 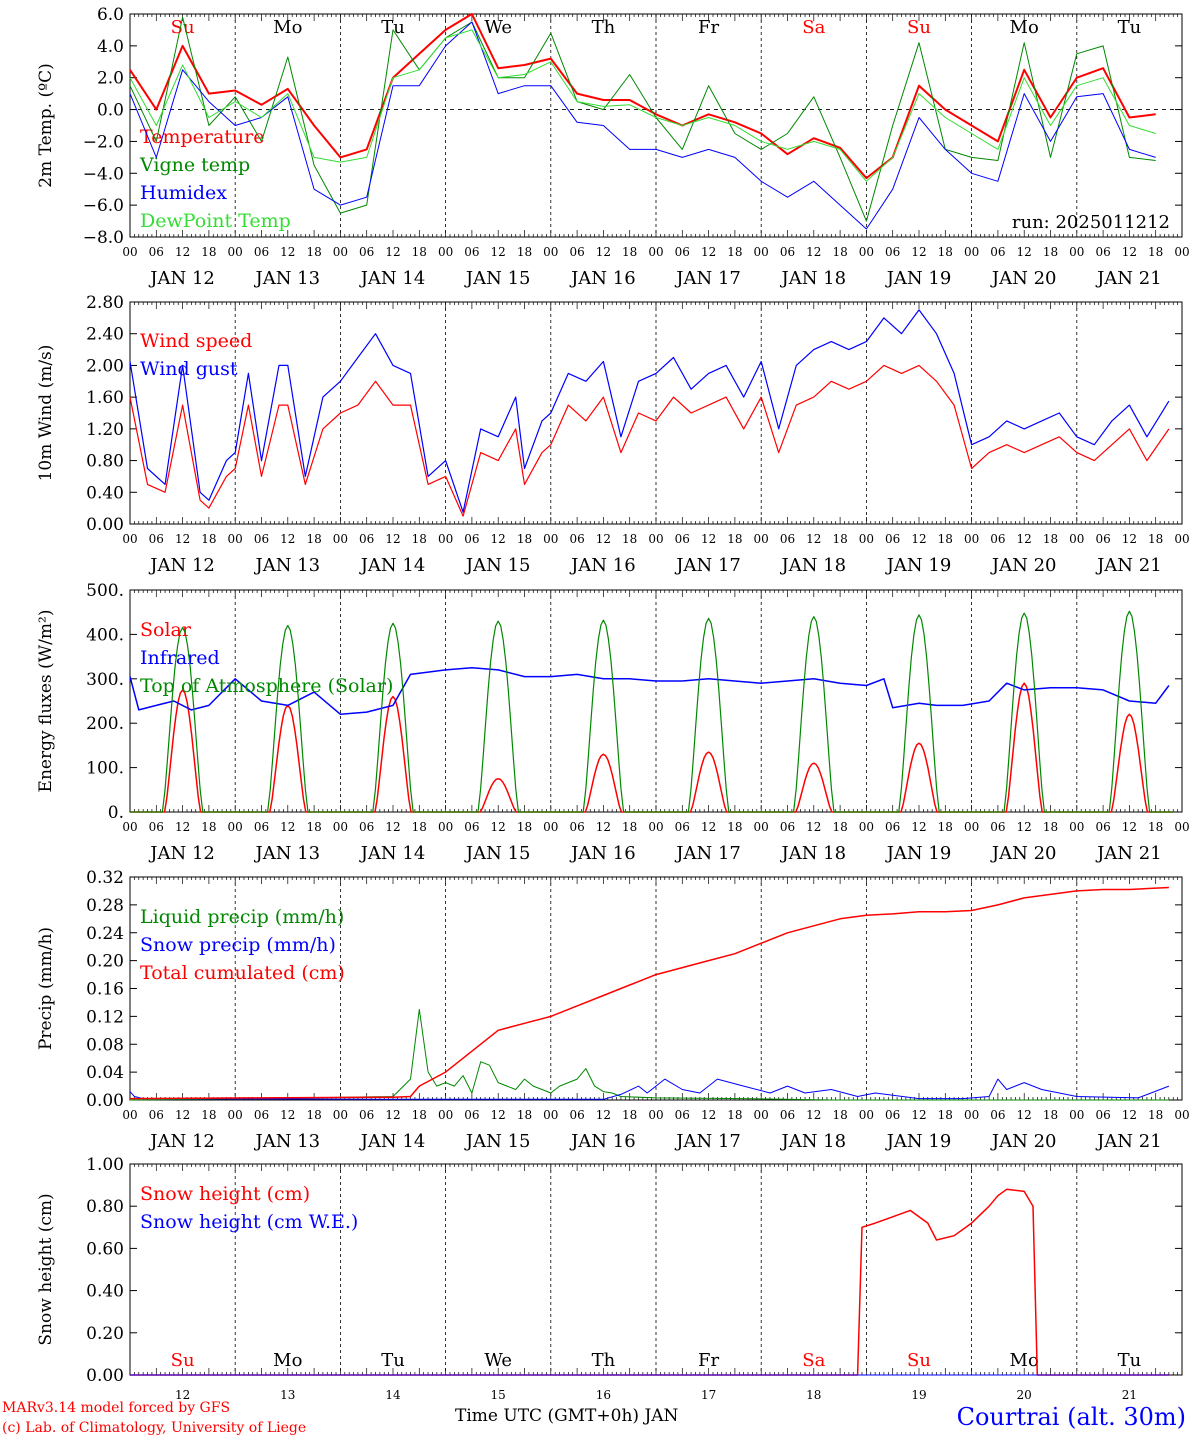 What do you see at coordinates (105, 990) in the screenshot?
I see `y-tick-label: 0.16` at bounding box center [105, 990].